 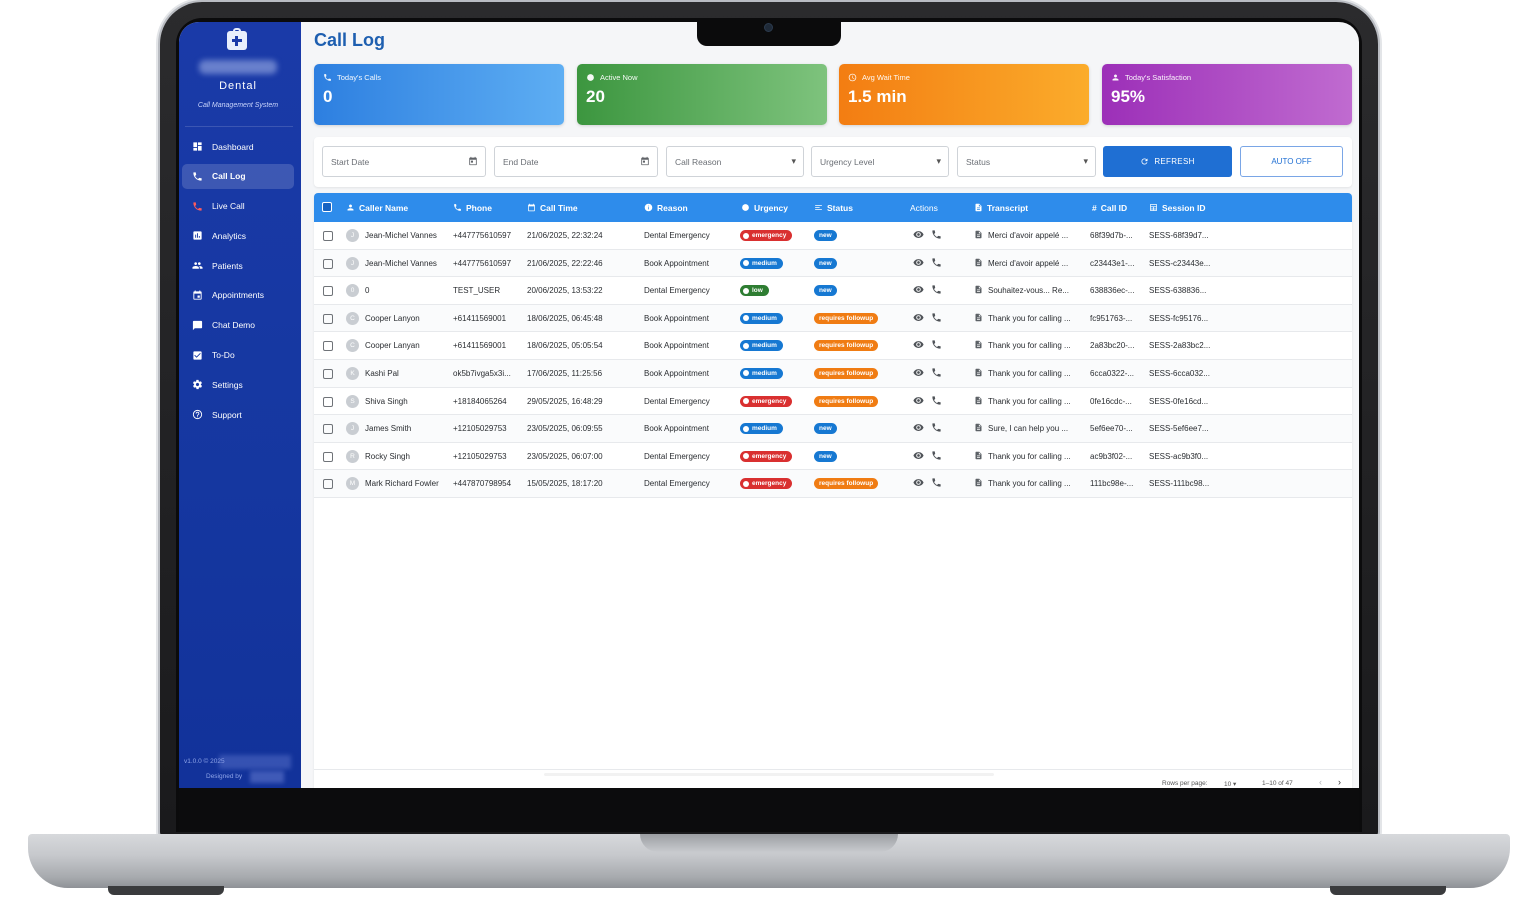 What do you see at coordinates (238, 146) in the screenshot?
I see `sidebar-item-dashboard: Dashboard` at bounding box center [238, 146].